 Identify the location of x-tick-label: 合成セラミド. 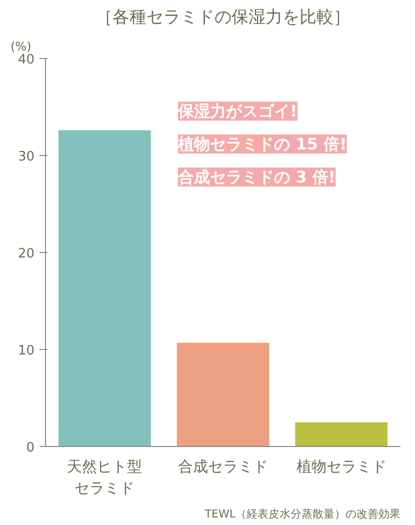
(223, 467).